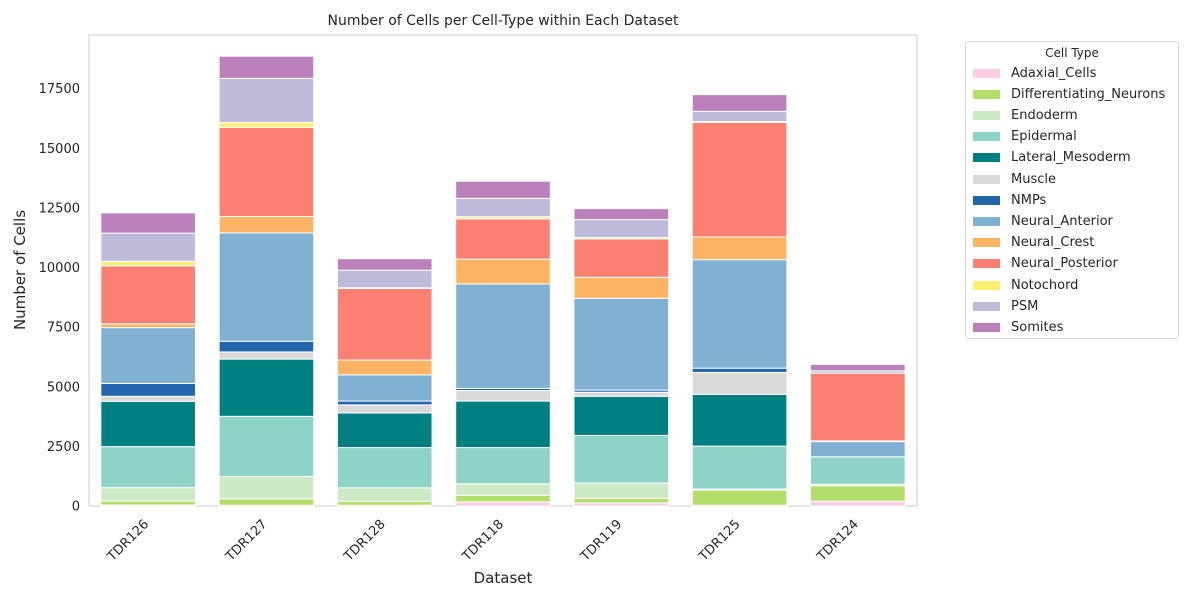 The image size is (1200, 604). Describe the element at coordinates (1044, 137) in the screenshot. I see `legend-label: Epidermal` at that location.